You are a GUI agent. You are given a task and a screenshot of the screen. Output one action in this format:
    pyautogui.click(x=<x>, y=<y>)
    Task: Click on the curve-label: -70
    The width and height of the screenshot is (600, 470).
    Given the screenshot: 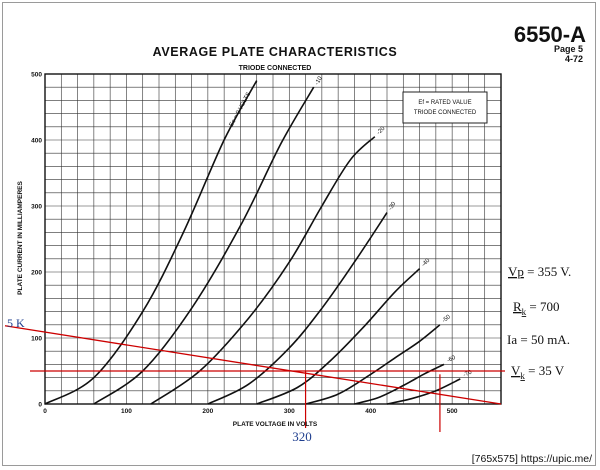 What is the action you would take?
    pyautogui.click(x=468, y=373)
    